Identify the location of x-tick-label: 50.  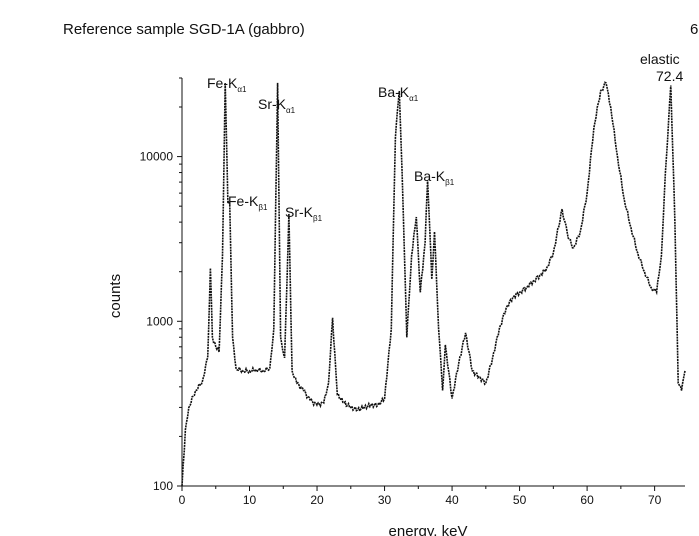
(520, 500).